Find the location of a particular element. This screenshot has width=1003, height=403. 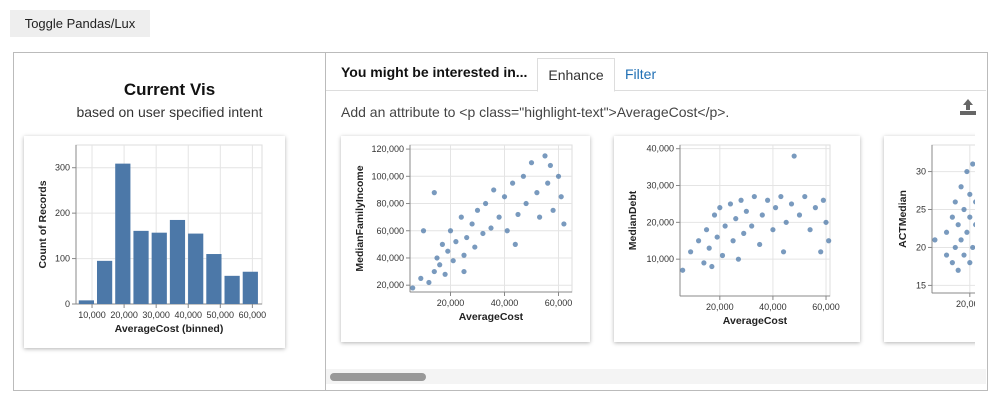

y-tick-label: 20 is located at coordinates (921, 247).